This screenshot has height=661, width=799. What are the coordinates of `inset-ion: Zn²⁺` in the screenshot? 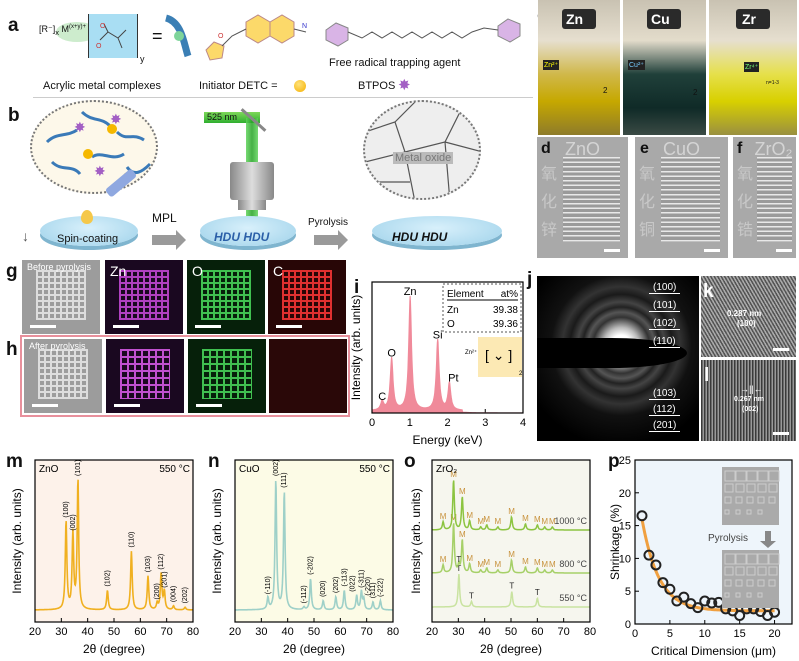 It's located at (471, 352).